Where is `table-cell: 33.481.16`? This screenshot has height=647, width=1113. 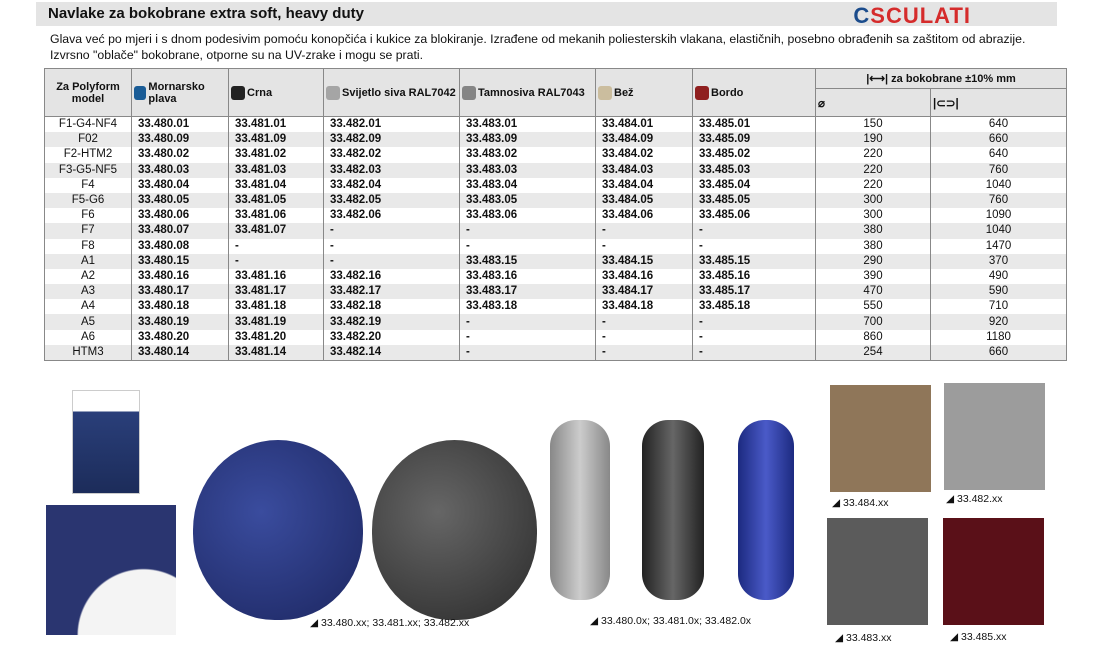 table-cell: 33.481.16 is located at coordinates (276, 276).